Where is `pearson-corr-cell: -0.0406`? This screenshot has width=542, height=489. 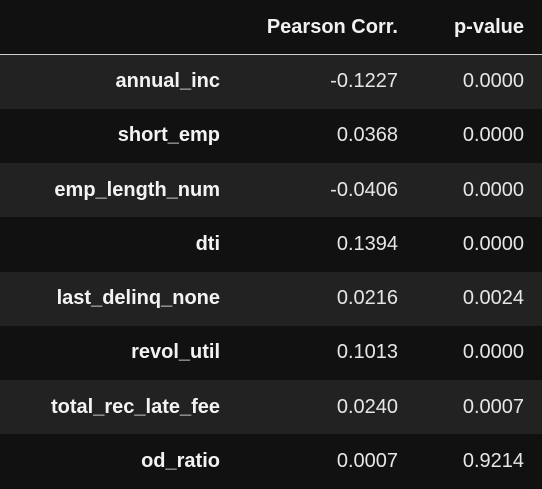 pearson-corr-cell: -0.0406 is located at coordinates (364, 189).